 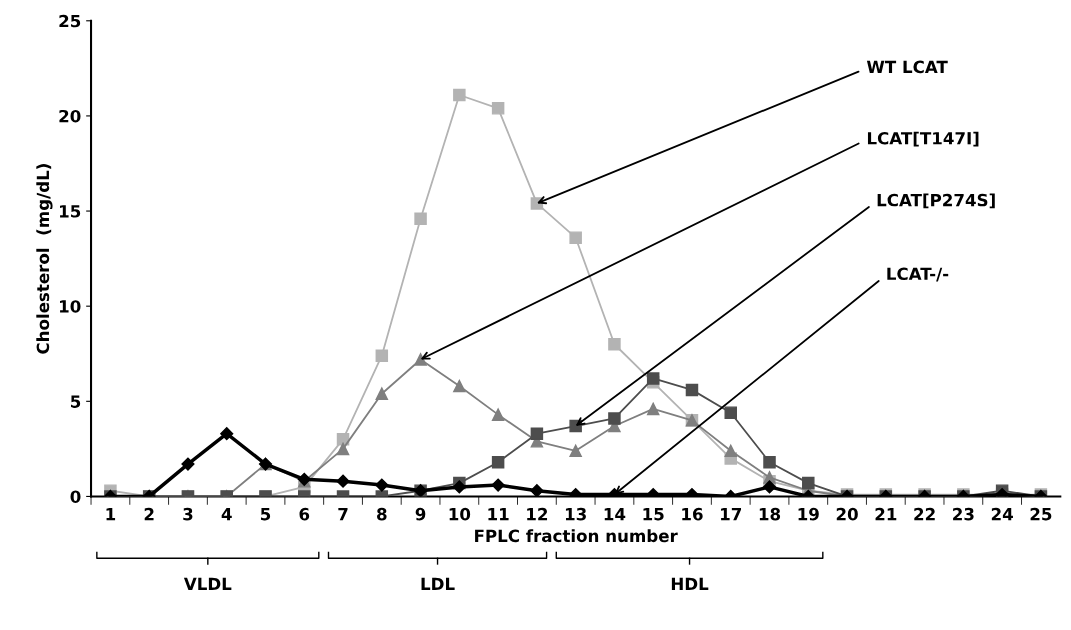 I want to click on x-tick-label: 21, so click(x=886, y=514).